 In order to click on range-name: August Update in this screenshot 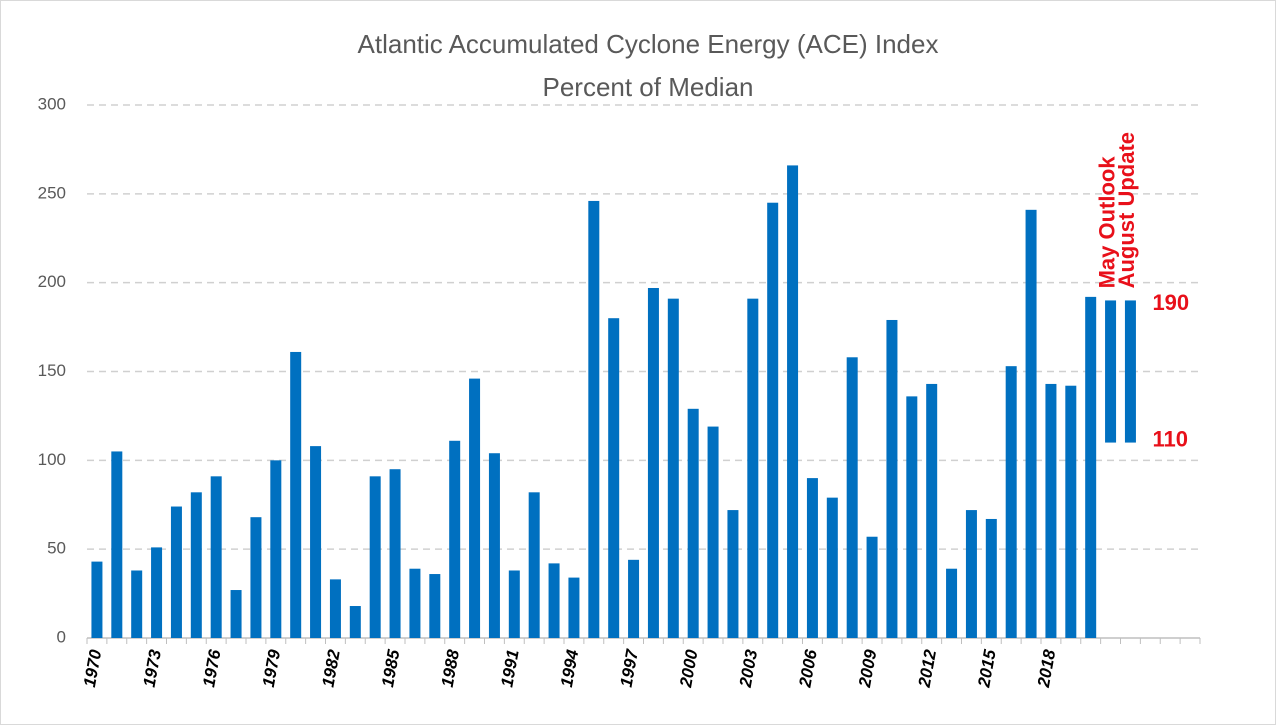, I will do `click(1126, 210)`.